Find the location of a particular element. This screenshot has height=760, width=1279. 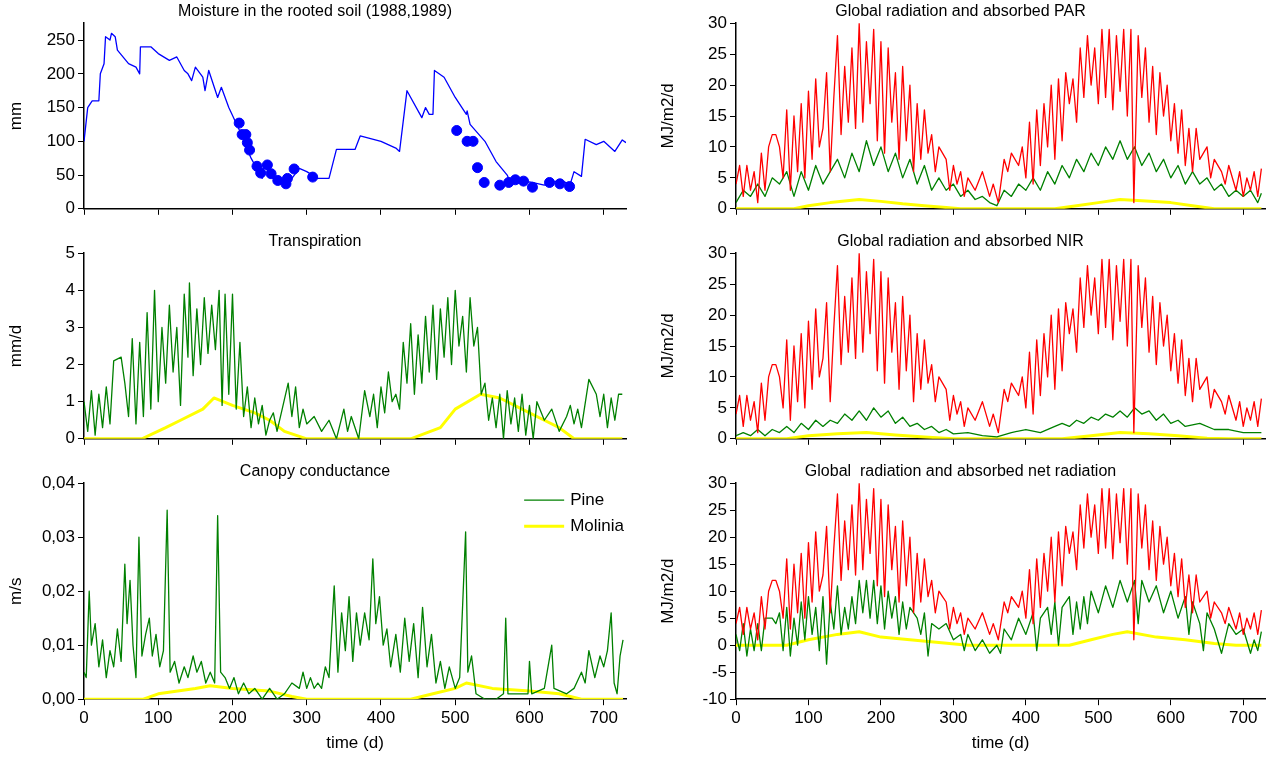

chart-title: Canopy conductance is located at coordinates (315, 471).